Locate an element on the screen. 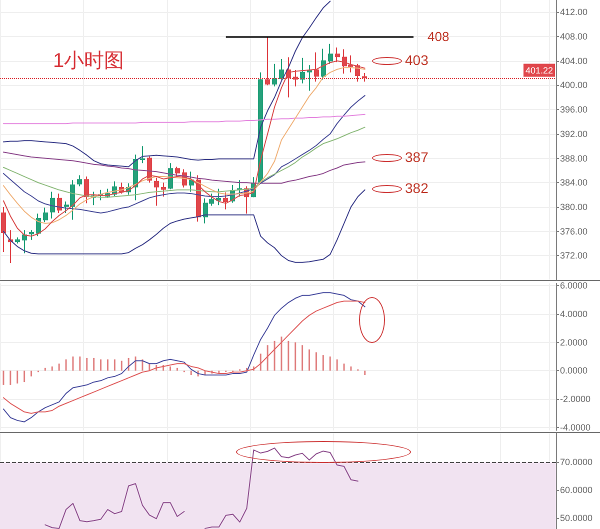 The image size is (600, 529). y-tick-label: 4.0000 is located at coordinates (574, 313).